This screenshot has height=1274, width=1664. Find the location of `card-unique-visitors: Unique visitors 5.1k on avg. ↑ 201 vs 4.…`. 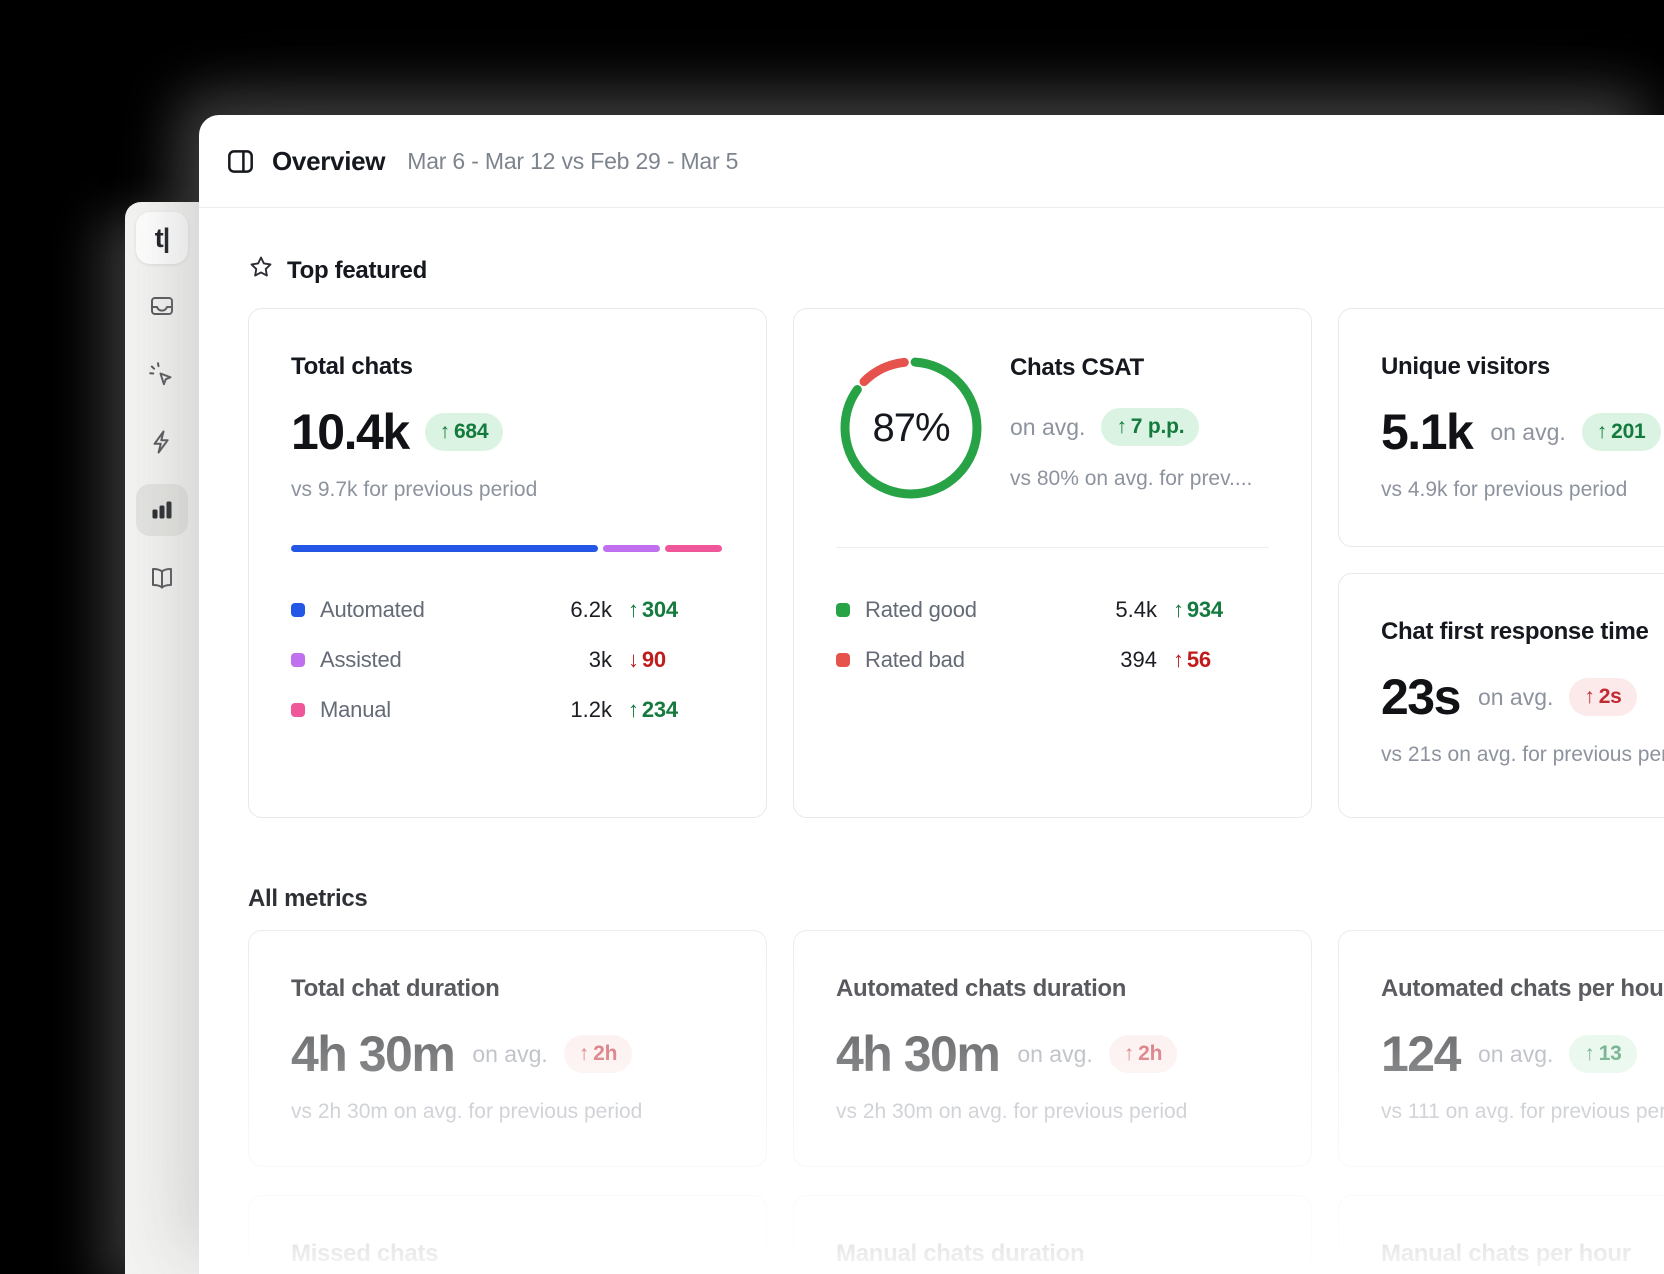

card-unique-visitors: Unique visitors 5.1k on avg. ↑ 201 vs 4.… is located at coordinates (1501, 427).